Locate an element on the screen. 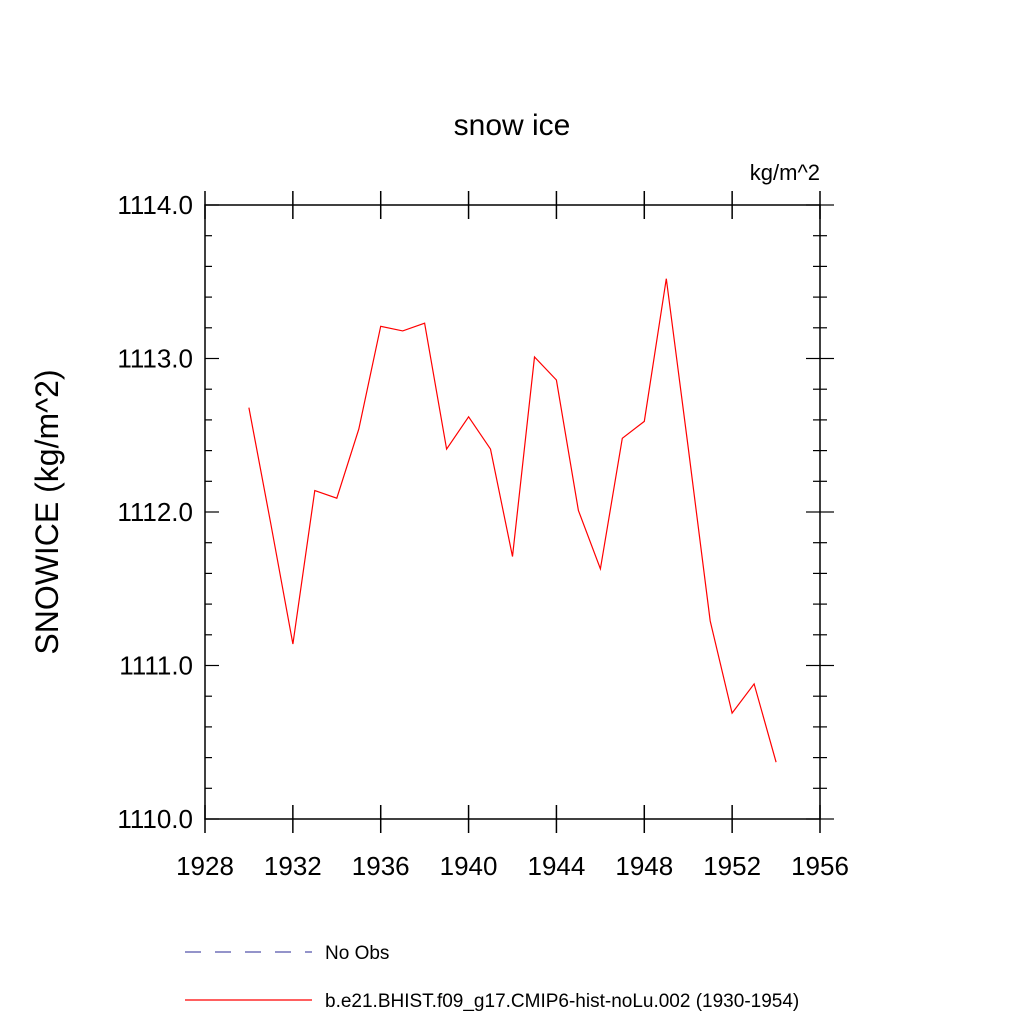  x-tick-label: 1948 is located at coordinates (644, 866).